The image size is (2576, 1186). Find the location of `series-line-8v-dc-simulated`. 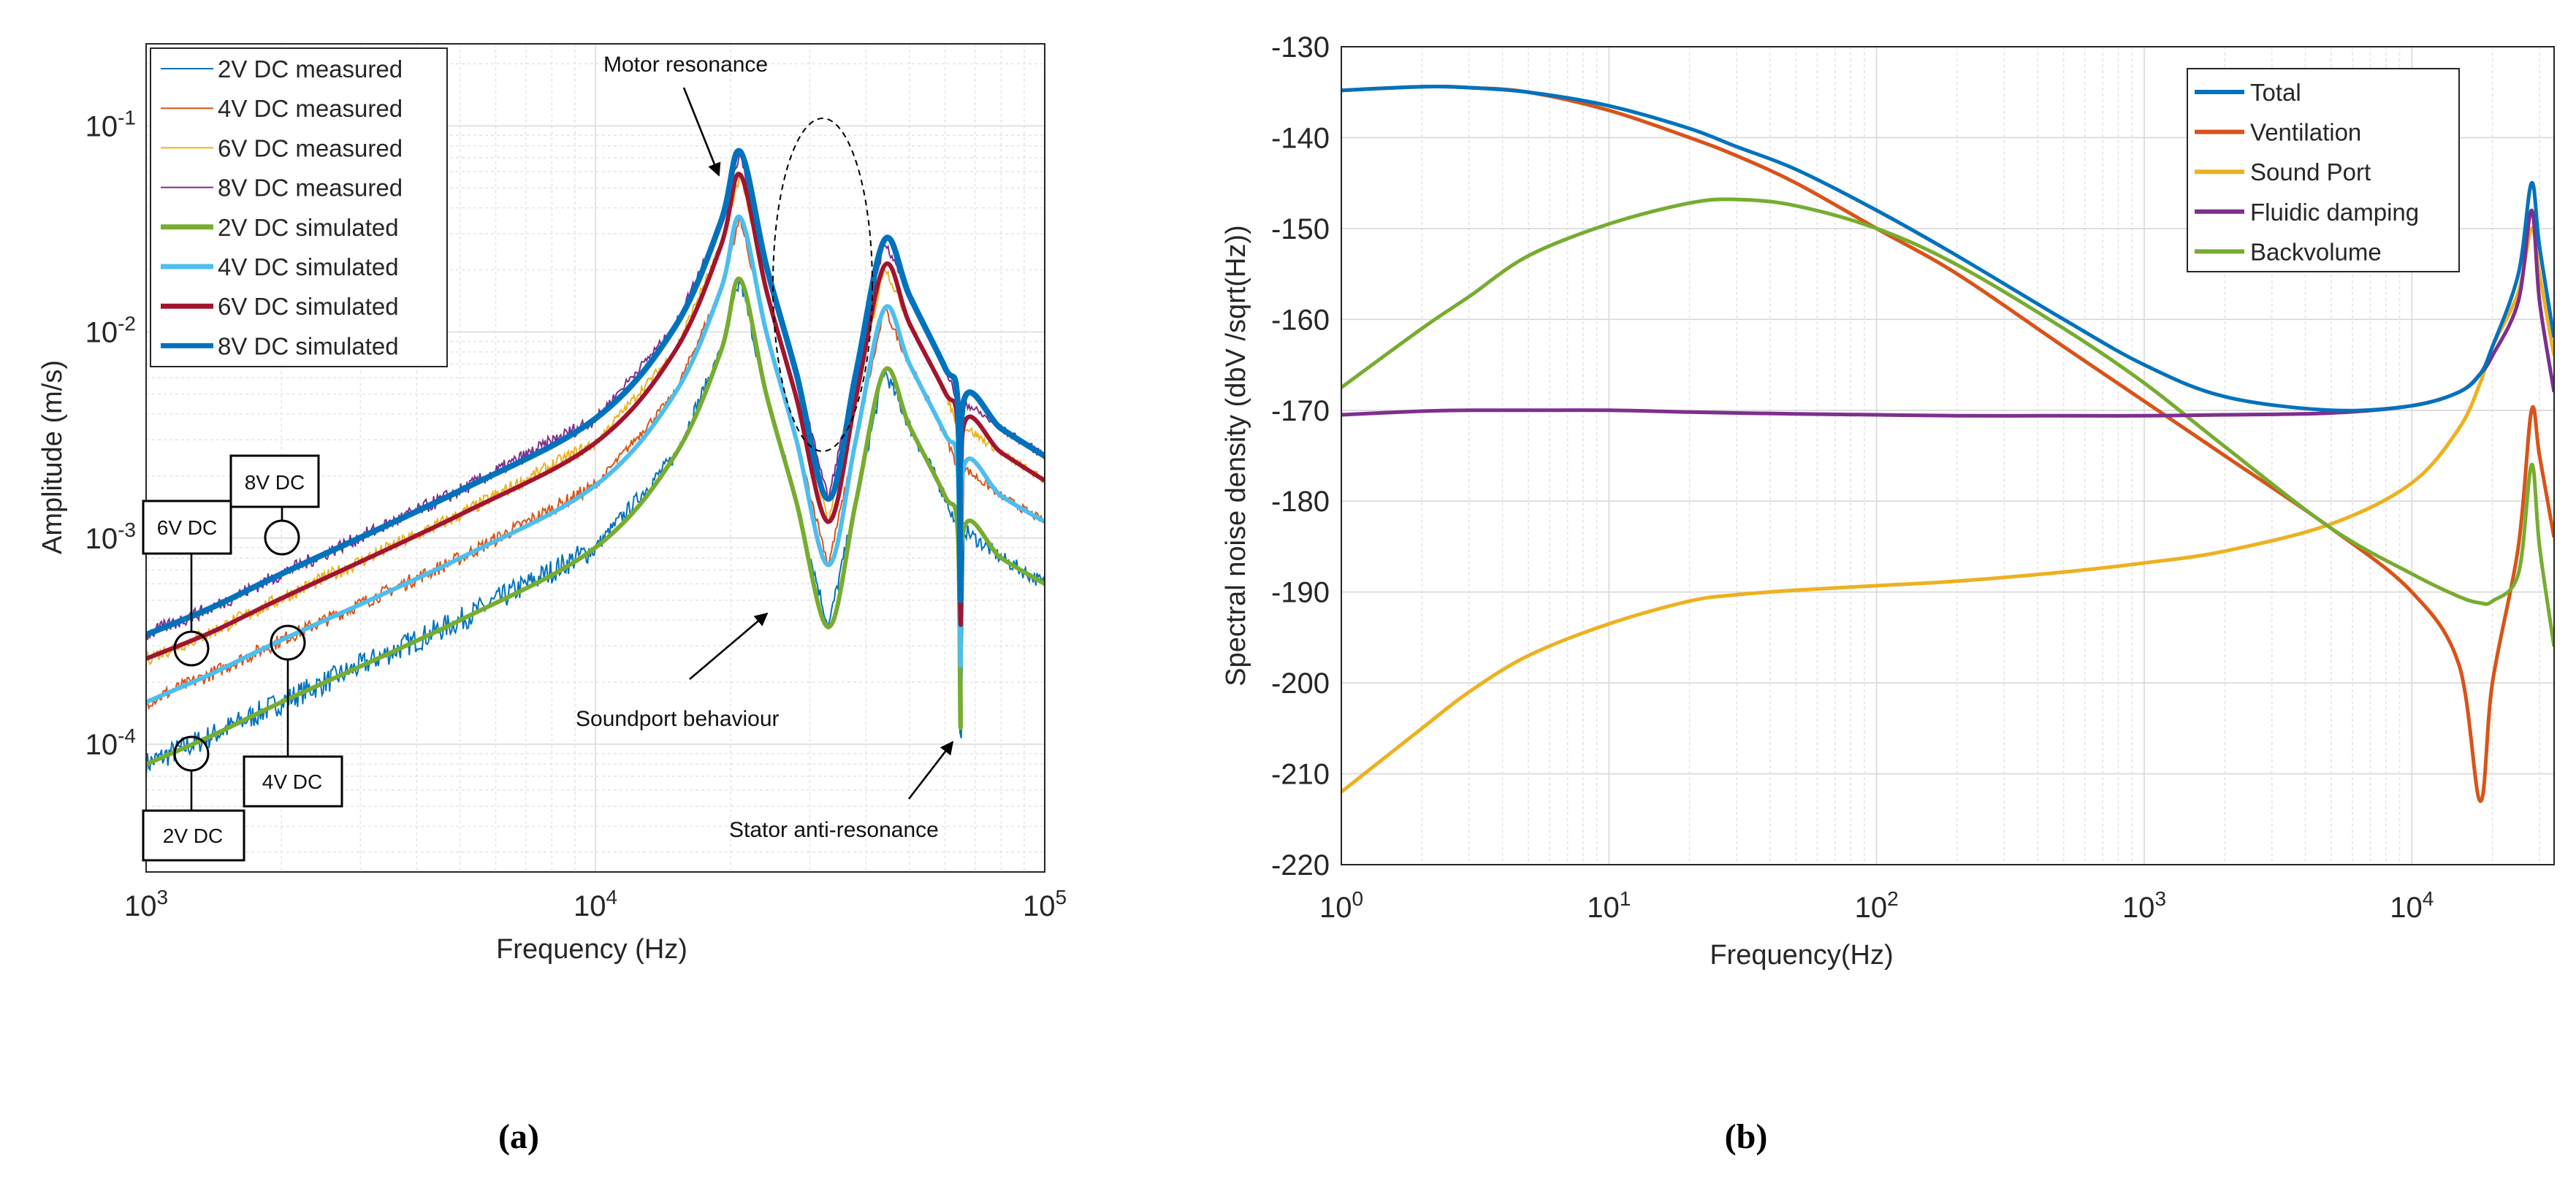

series-line-8v-dc-simulated is located at coordinates (595, 393).